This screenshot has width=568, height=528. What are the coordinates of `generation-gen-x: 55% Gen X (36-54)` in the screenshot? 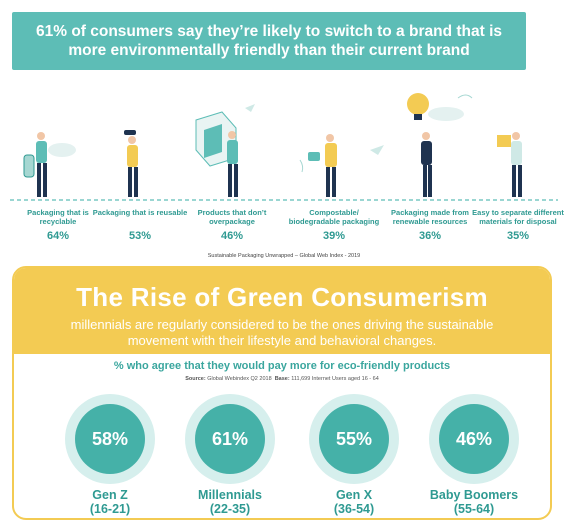 It's located at (354, 455).